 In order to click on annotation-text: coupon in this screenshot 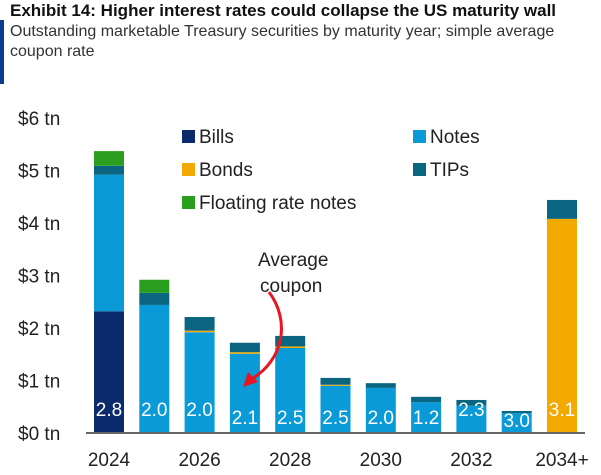, I will do `click(291, 286)`.